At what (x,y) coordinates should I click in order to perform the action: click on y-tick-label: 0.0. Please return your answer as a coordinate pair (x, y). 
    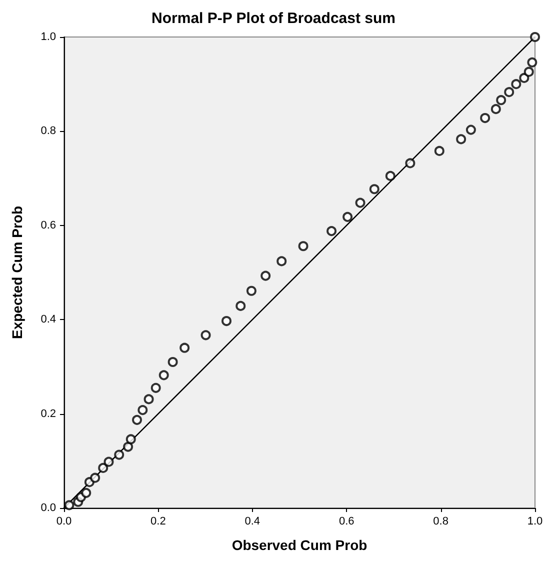
    Looking at the image, I should click on (48, 508).